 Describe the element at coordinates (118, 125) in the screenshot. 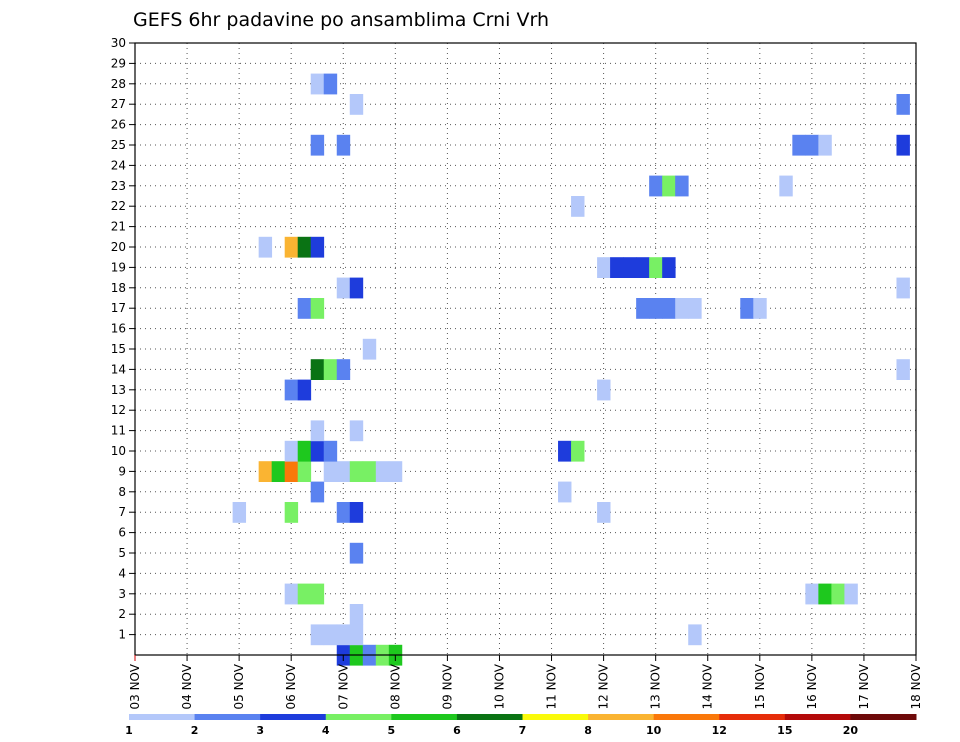

I see `y-tick-label: 26` at that location.